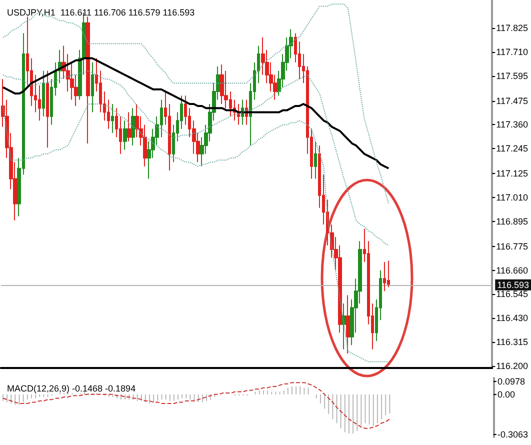 The height and width of the screenshot is (445, 531). Describe the element at coordinates (512, 318) in the screenshot. I see `y-tick-label: 116.430` at that location.